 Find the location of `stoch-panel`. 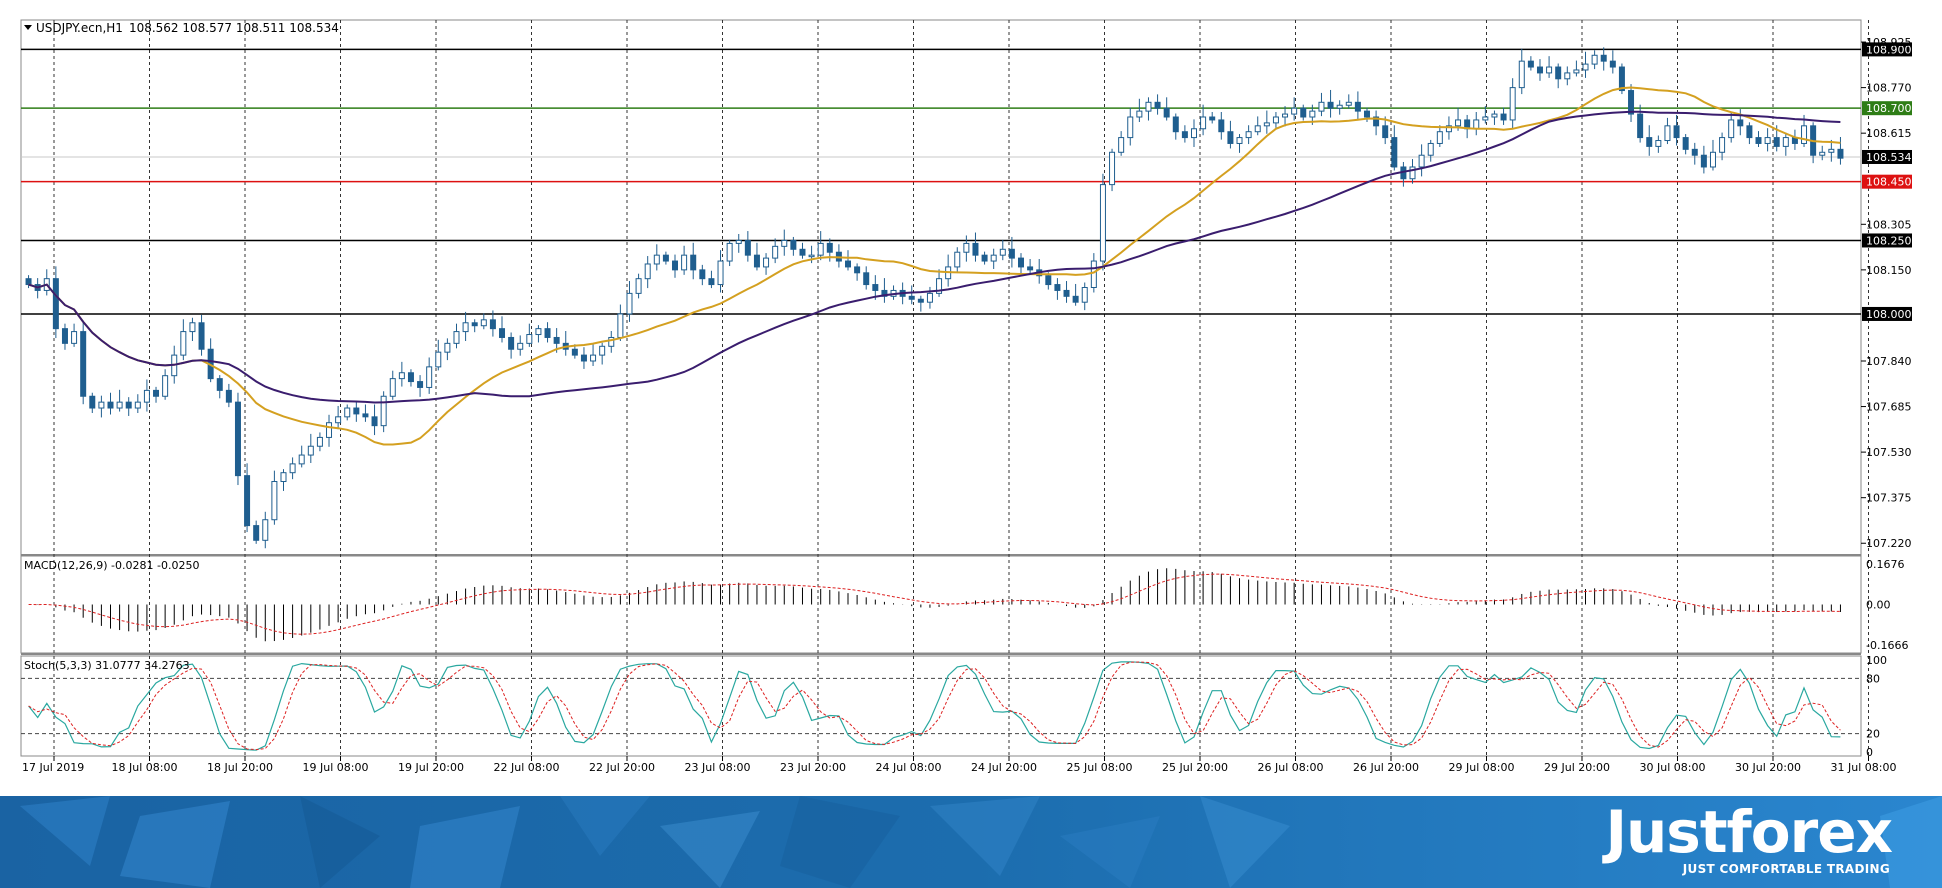

stoch-panel is located at coordinates (941, 706).